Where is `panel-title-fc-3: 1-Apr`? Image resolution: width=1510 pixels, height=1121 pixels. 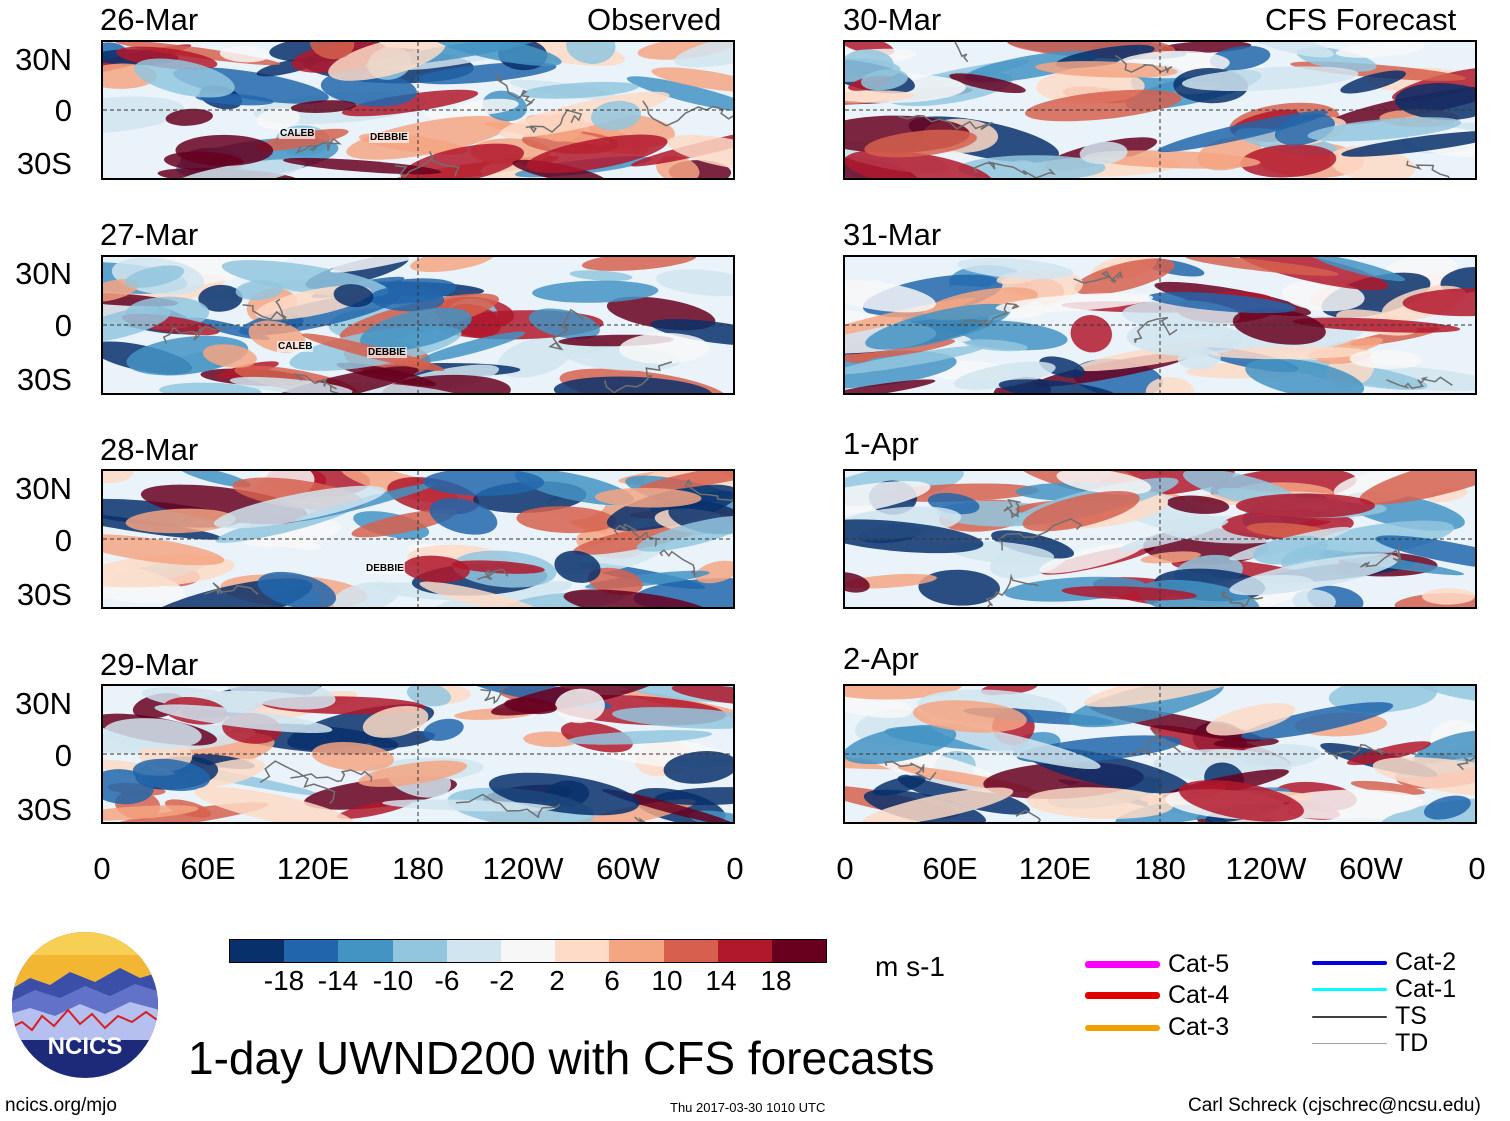 panel-title-fc-3: 1-Apr is located at coordinates (881, 443).